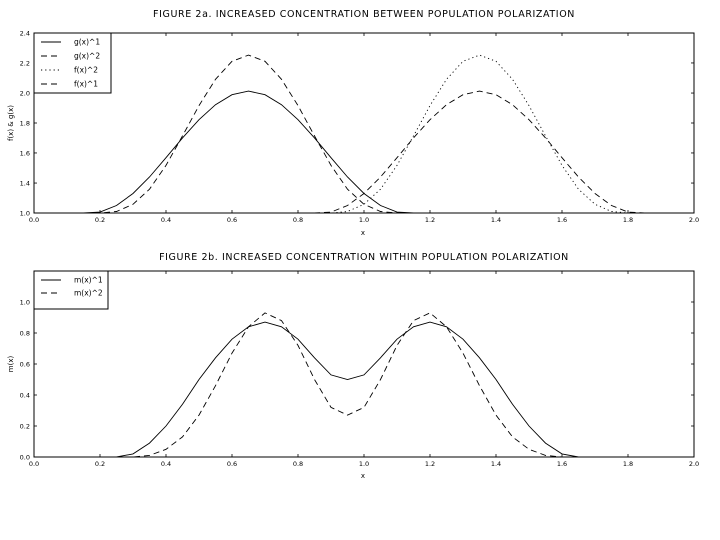 This screenshot has width=720, height=540. I want to click on y-tick-label: 0.6, so click(25, 364).